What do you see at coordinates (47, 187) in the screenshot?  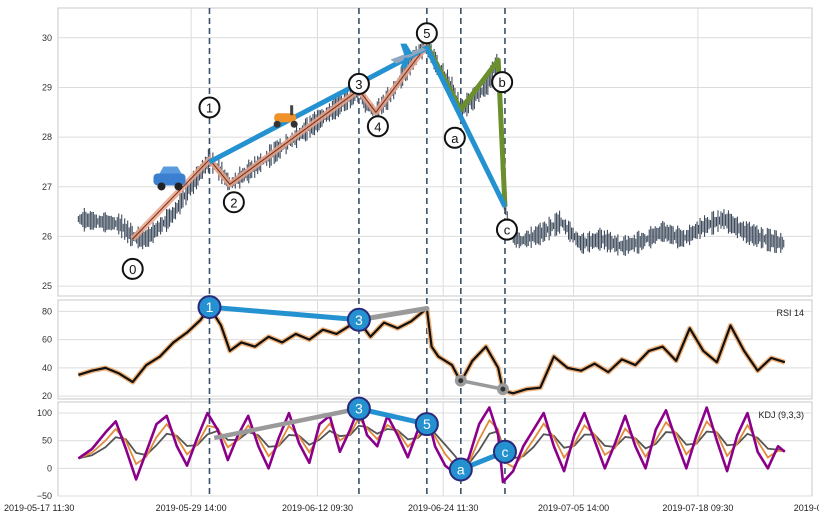 I see `y-tick-label: 27` at bounding box center [47, 187].